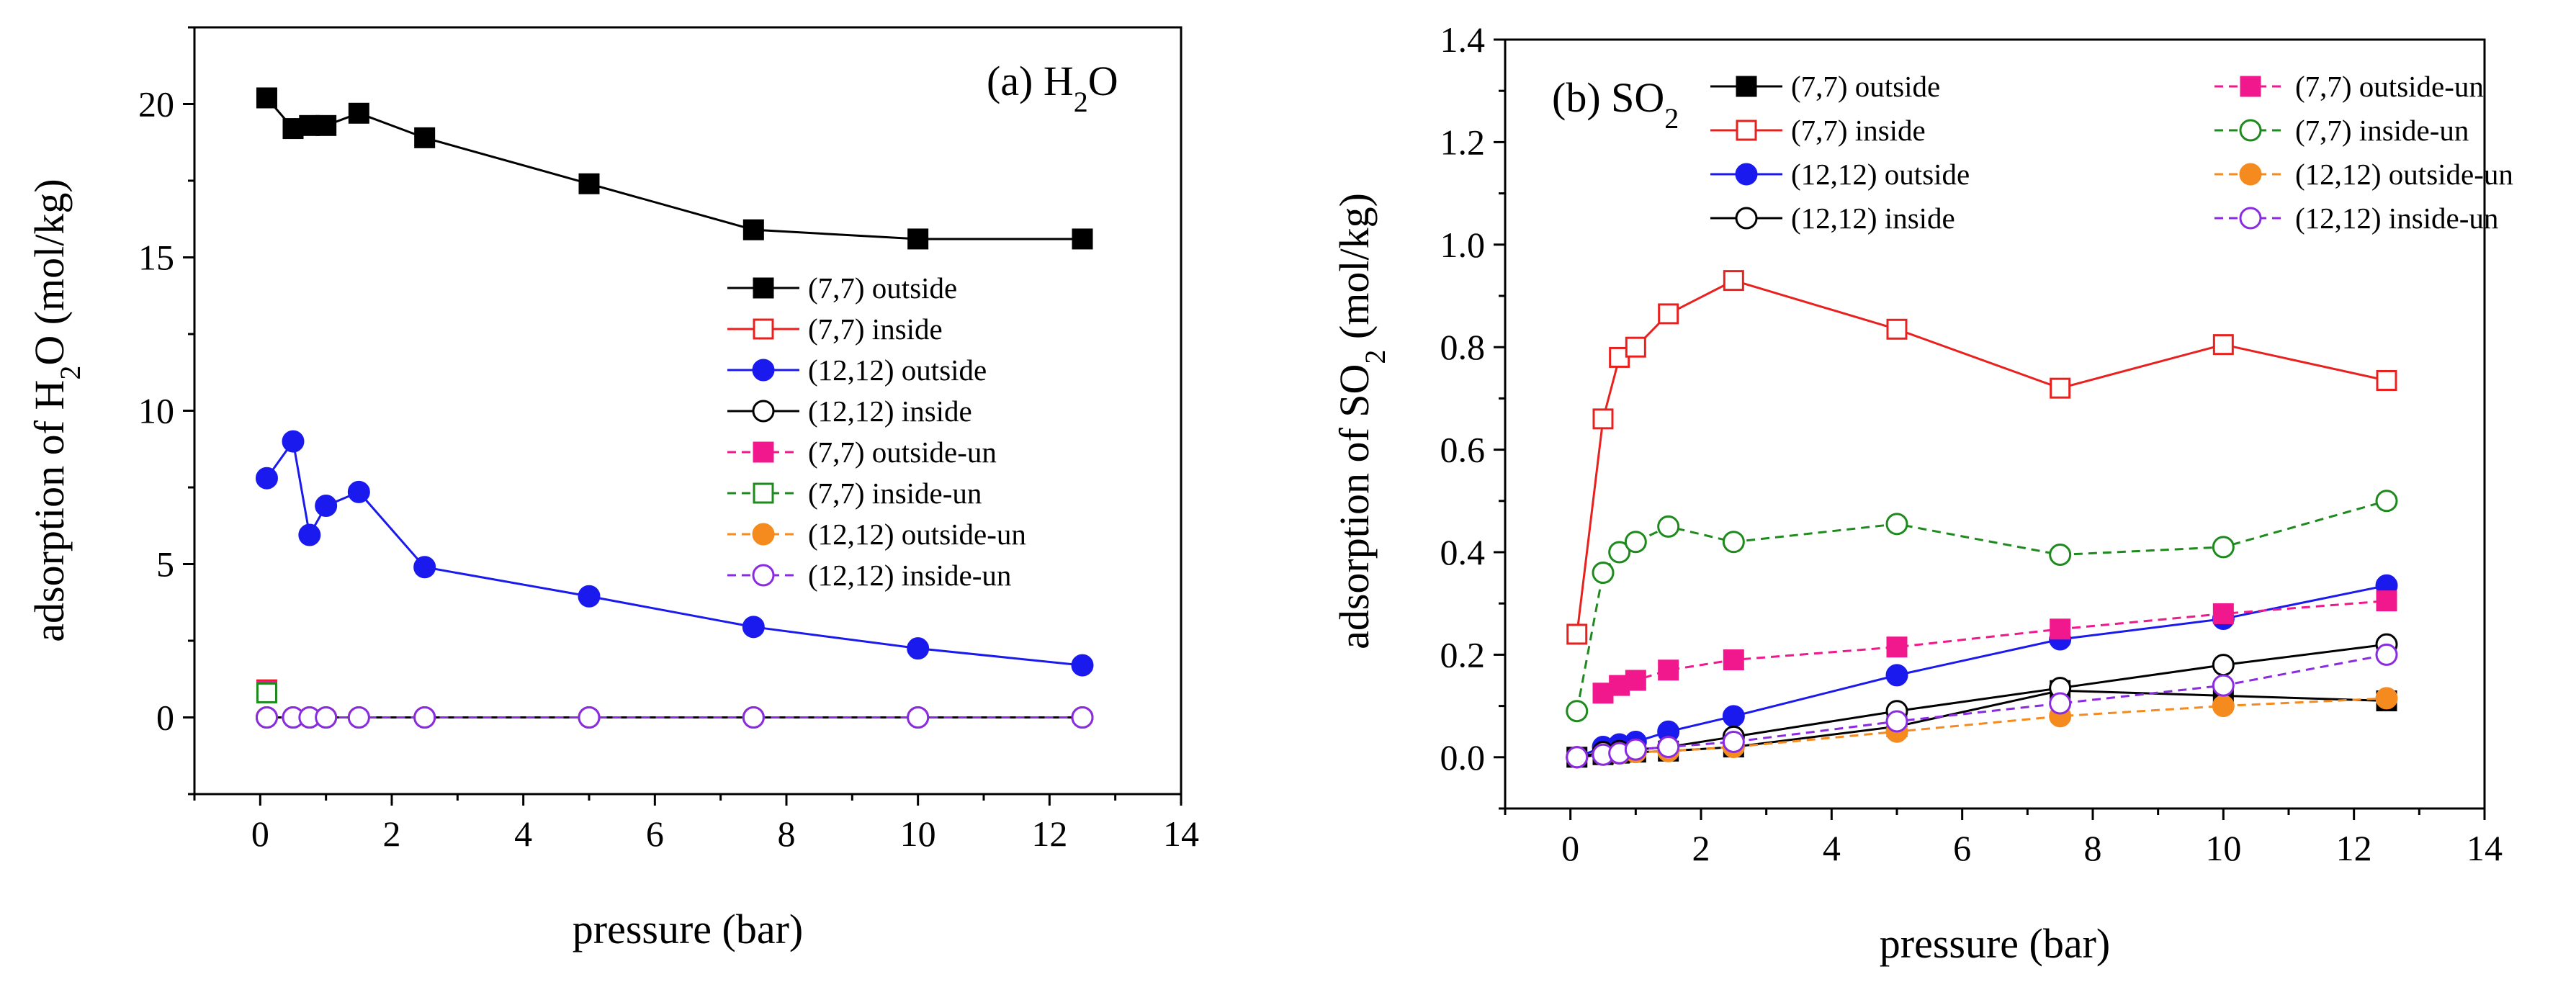  Describe the element at coordinates (1995, 944) in the screenshot. I see `panel-b-x-axis-title: pressure (bar)` at that location.